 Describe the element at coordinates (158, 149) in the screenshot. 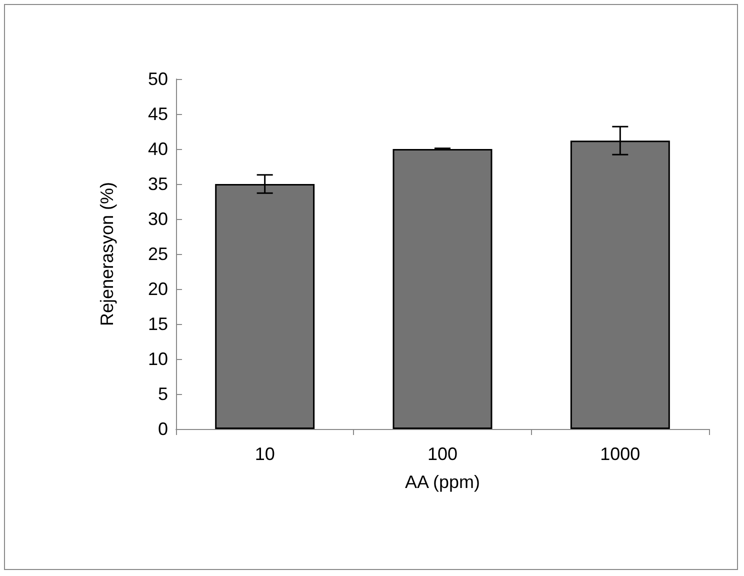

I see `y-tick-label: 40` at that location.